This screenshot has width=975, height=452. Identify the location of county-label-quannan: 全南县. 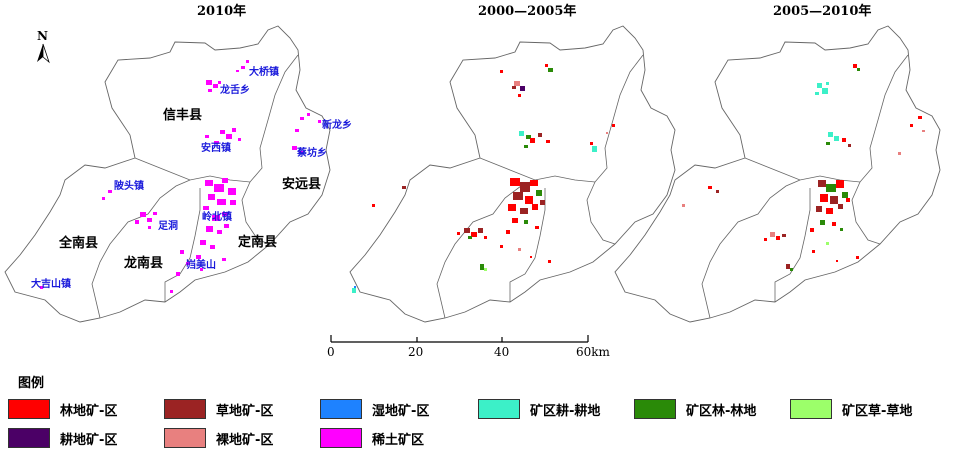
(78, 243).